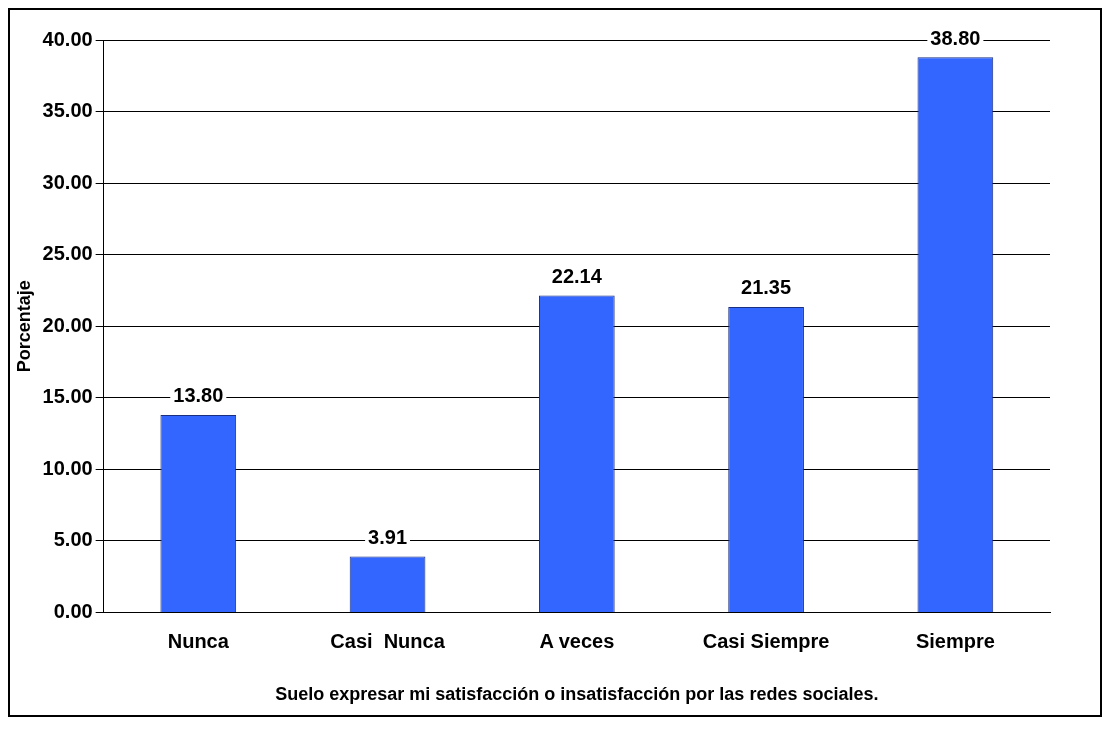 This screenshot has height=729, width=1114. I want to click on x-tick-label: Nunca, so click(198, 640).